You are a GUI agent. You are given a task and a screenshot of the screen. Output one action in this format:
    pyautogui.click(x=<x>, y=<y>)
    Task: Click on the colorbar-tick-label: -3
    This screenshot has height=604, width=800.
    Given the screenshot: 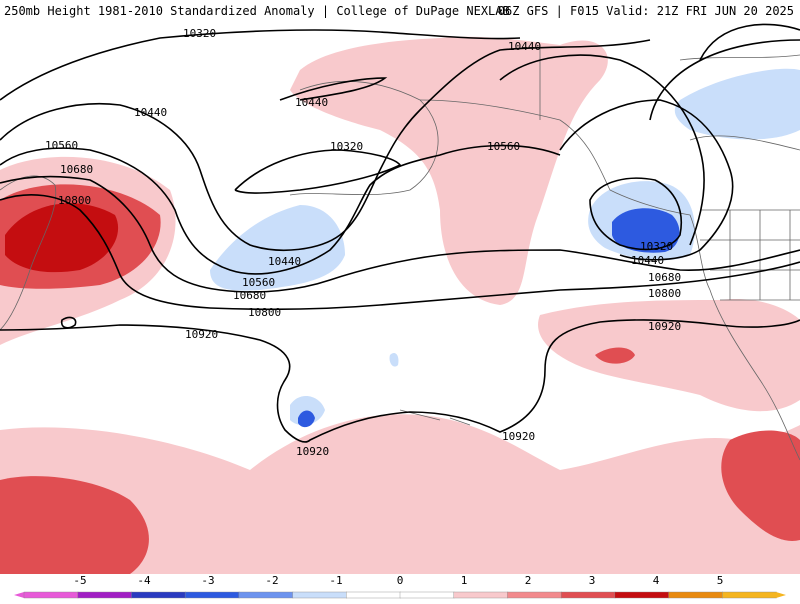 What is the action you would take?
    pyautogui.click(x=208, y=580)
    